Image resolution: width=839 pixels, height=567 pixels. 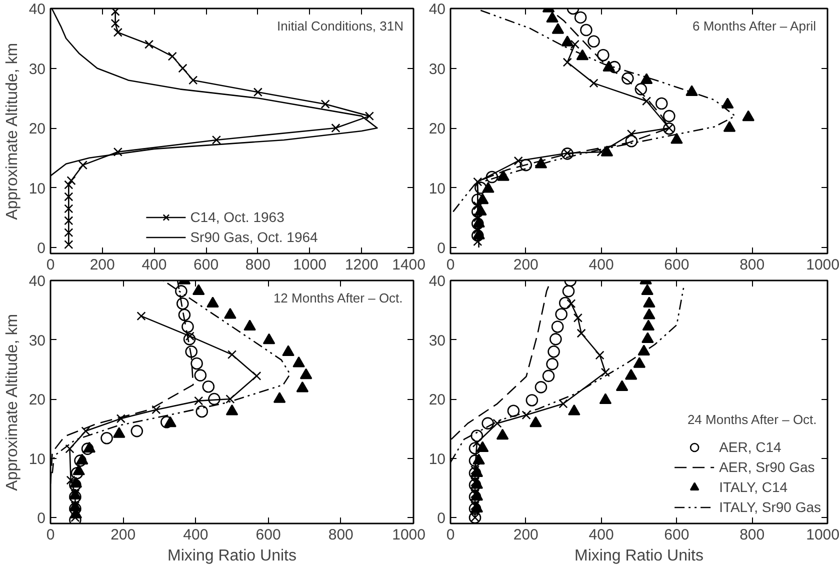 What do you see at coordinates (254, 237) in the screenshot?
I see `legend-label: Sr90 Gas, Oct. 1964` at bounding box center [254, 237].